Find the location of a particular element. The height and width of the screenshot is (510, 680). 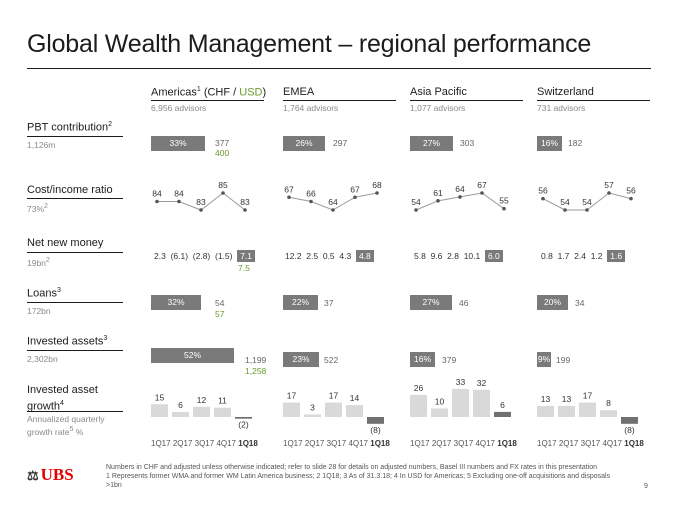

nnm-value: 1.7 is located at coordinates (563, 256).